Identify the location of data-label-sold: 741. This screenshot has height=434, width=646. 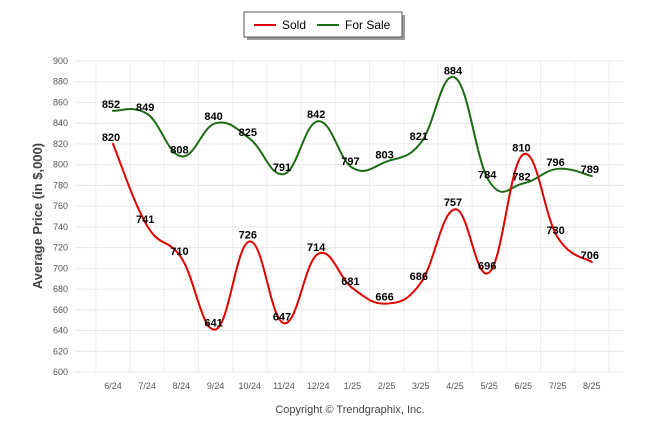
(145, 220).